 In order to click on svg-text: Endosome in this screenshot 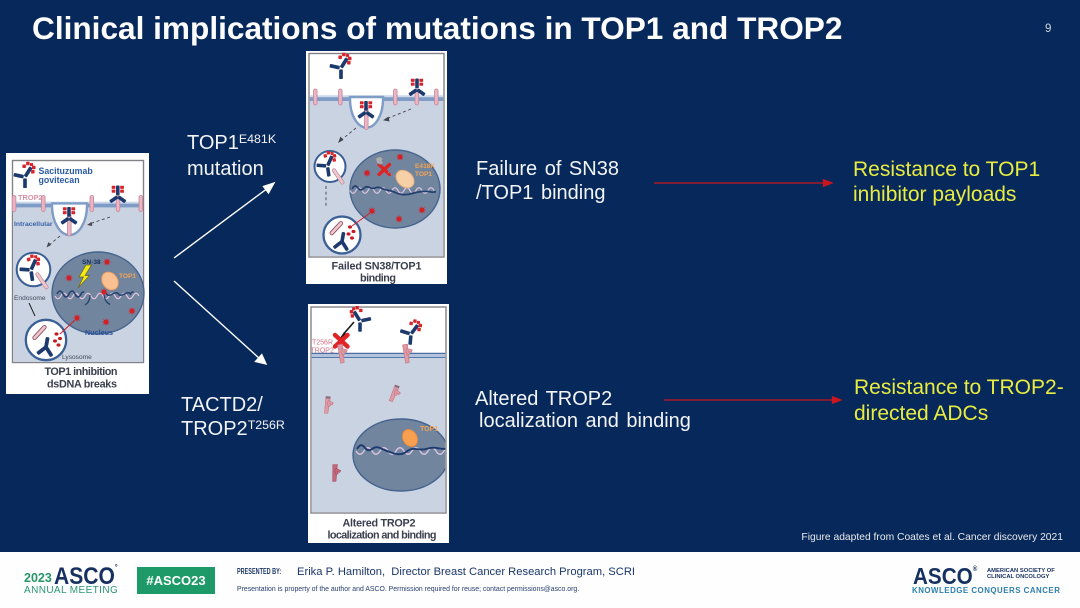, I will do `click(30, 298)`.